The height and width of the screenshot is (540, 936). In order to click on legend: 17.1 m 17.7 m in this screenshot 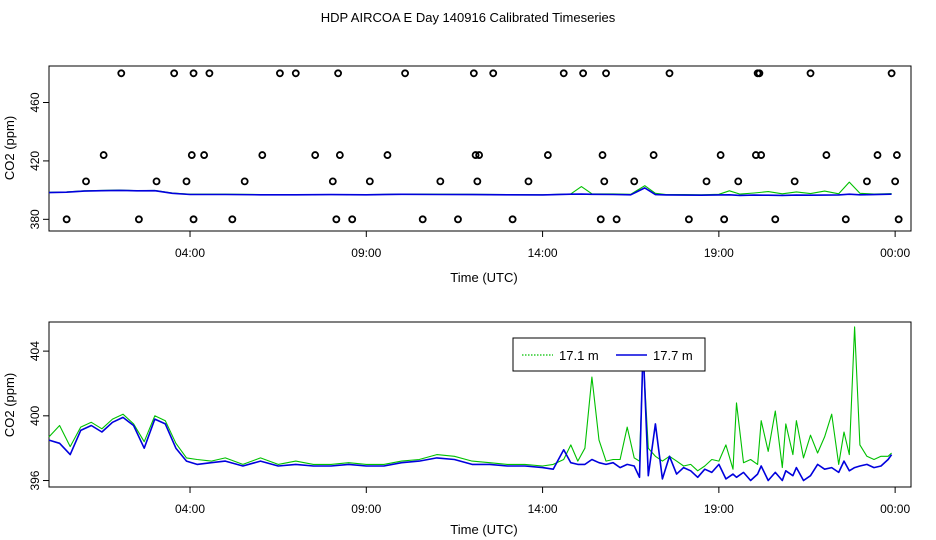, I will do `click(609, 354)`.